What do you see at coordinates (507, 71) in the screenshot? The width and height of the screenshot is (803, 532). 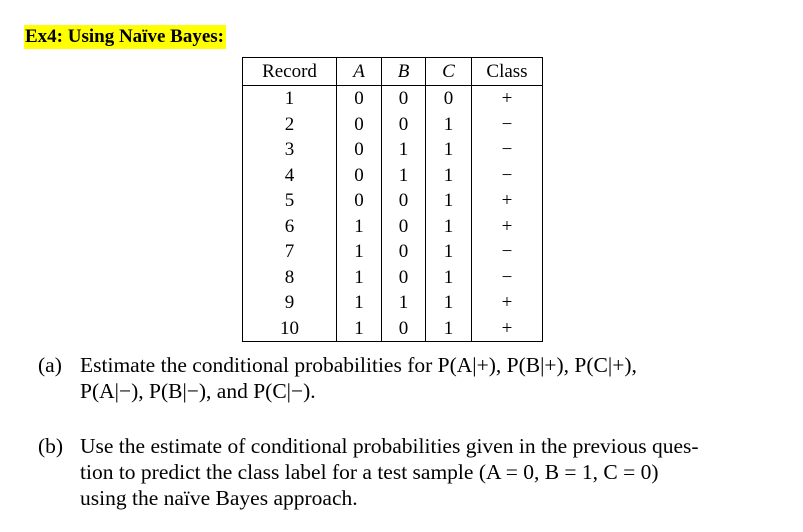 I see `header-class: Class` at bounding box center [507, 71].